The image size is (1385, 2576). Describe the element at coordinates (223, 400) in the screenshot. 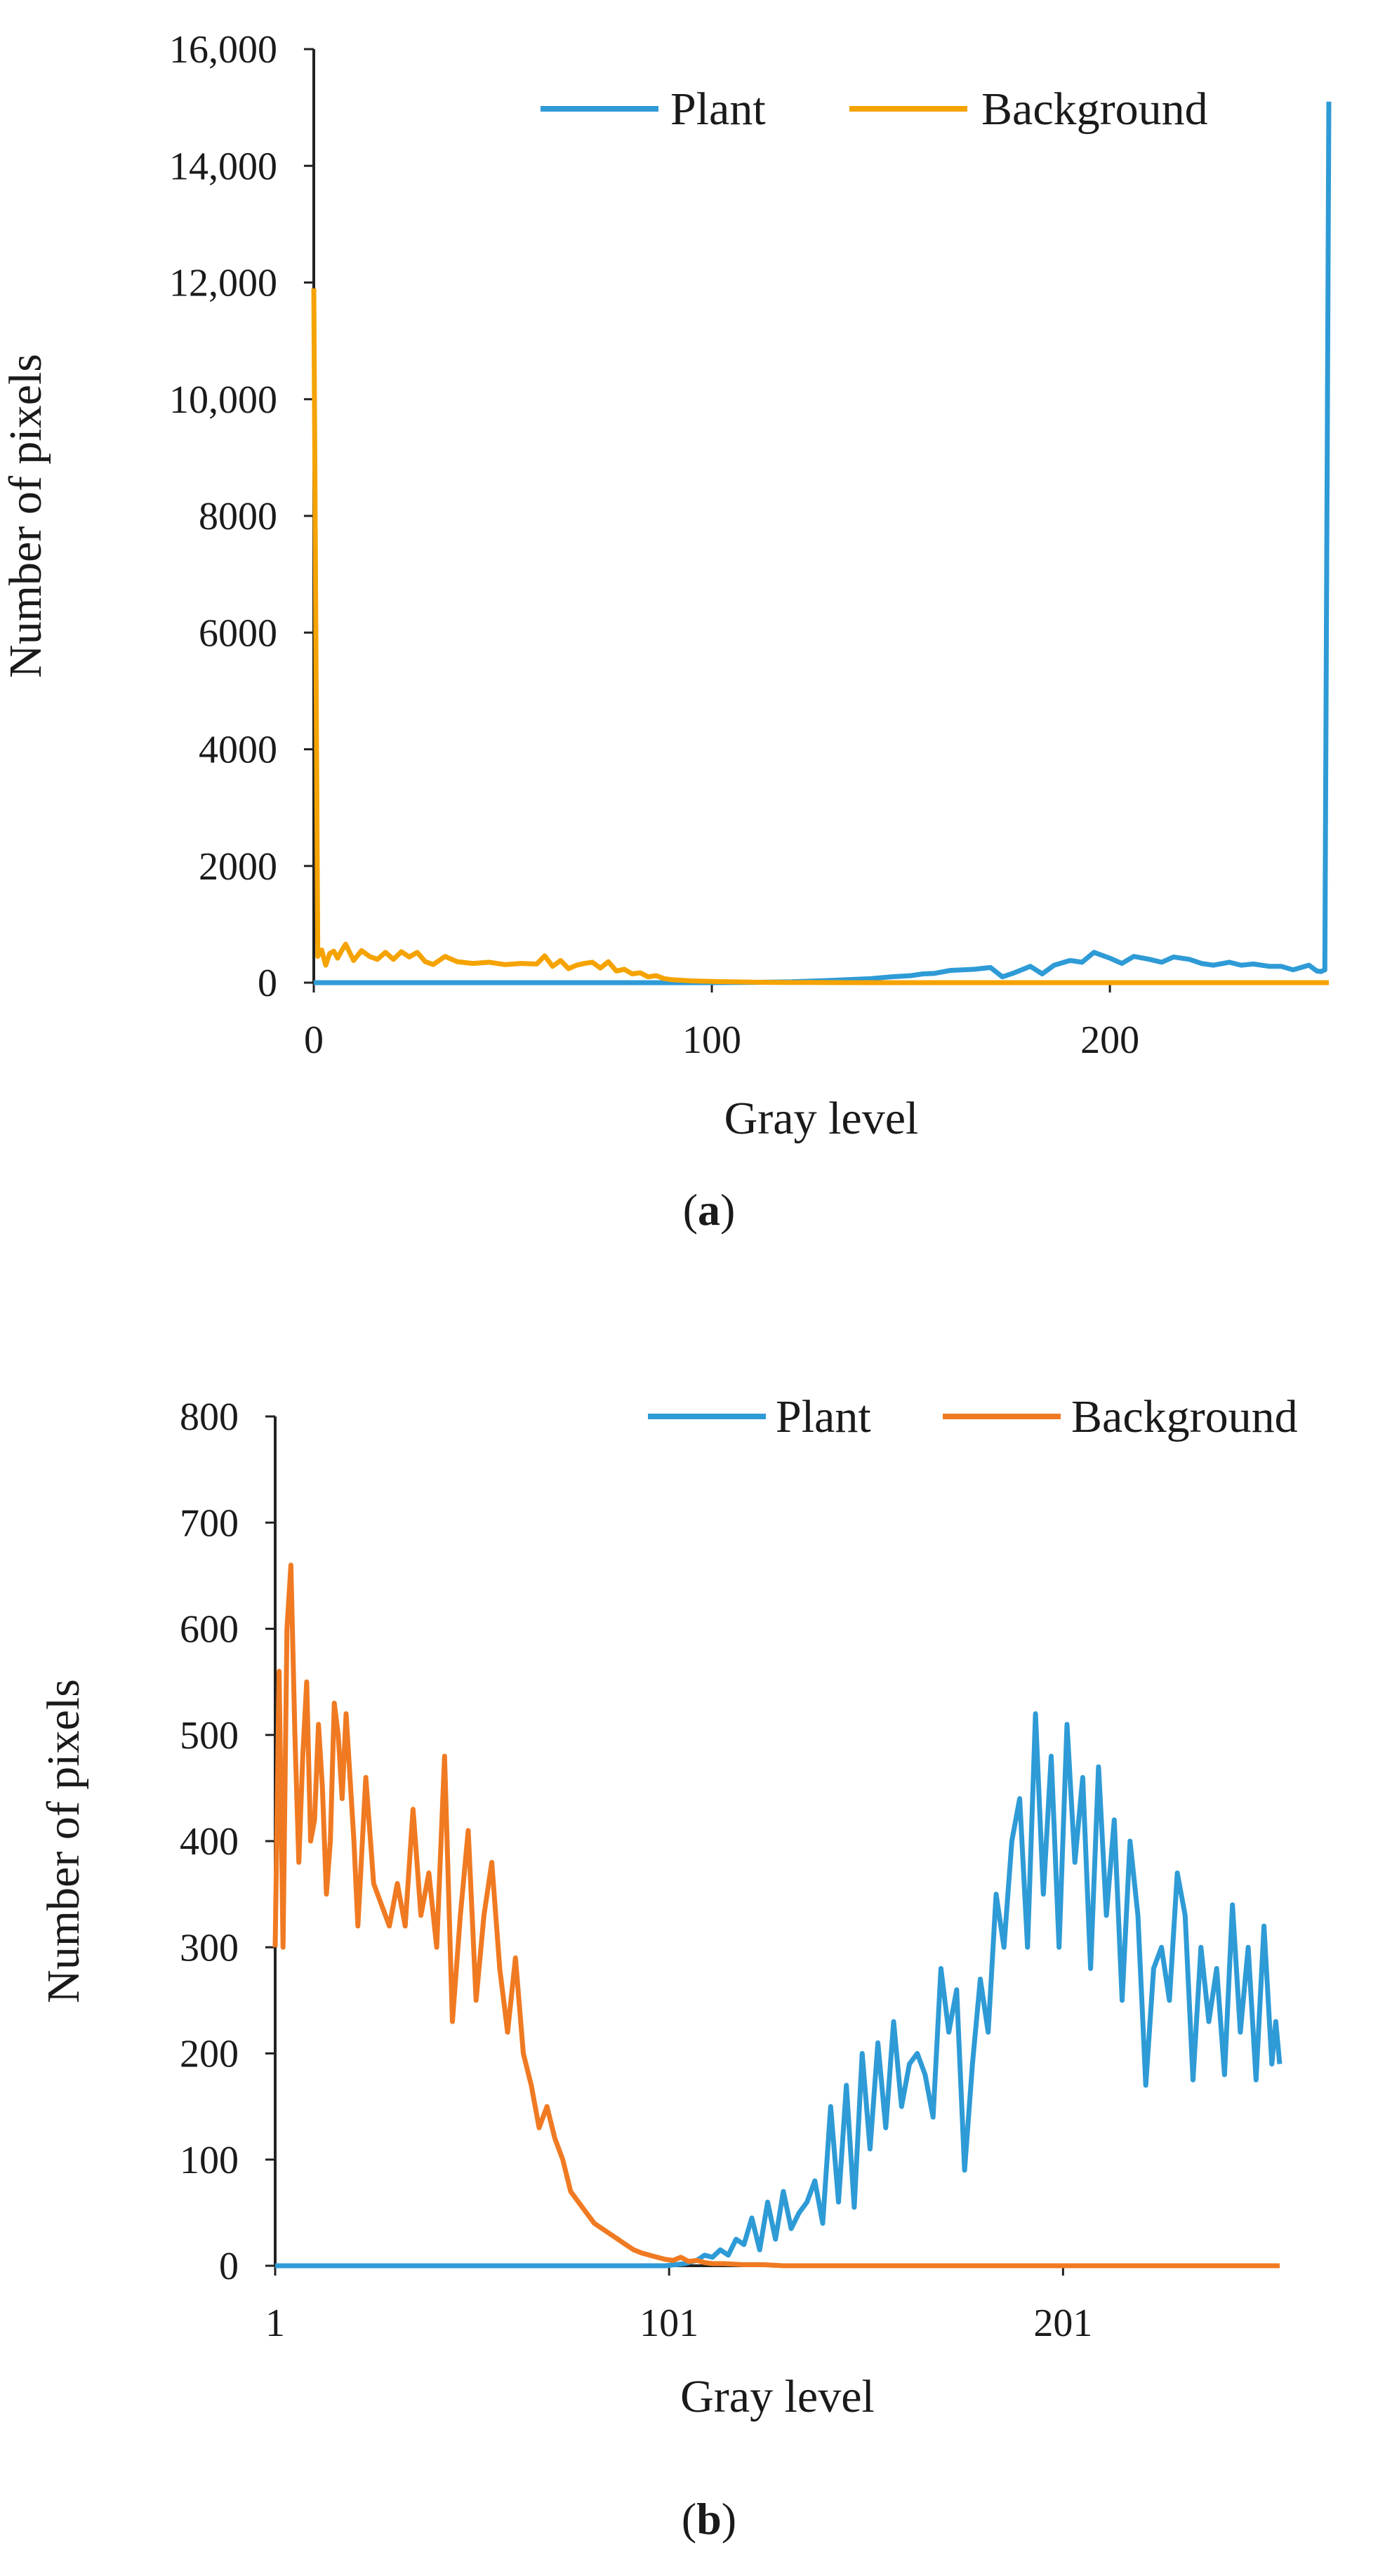

I see `y-tick-label: 10,000` at that location.